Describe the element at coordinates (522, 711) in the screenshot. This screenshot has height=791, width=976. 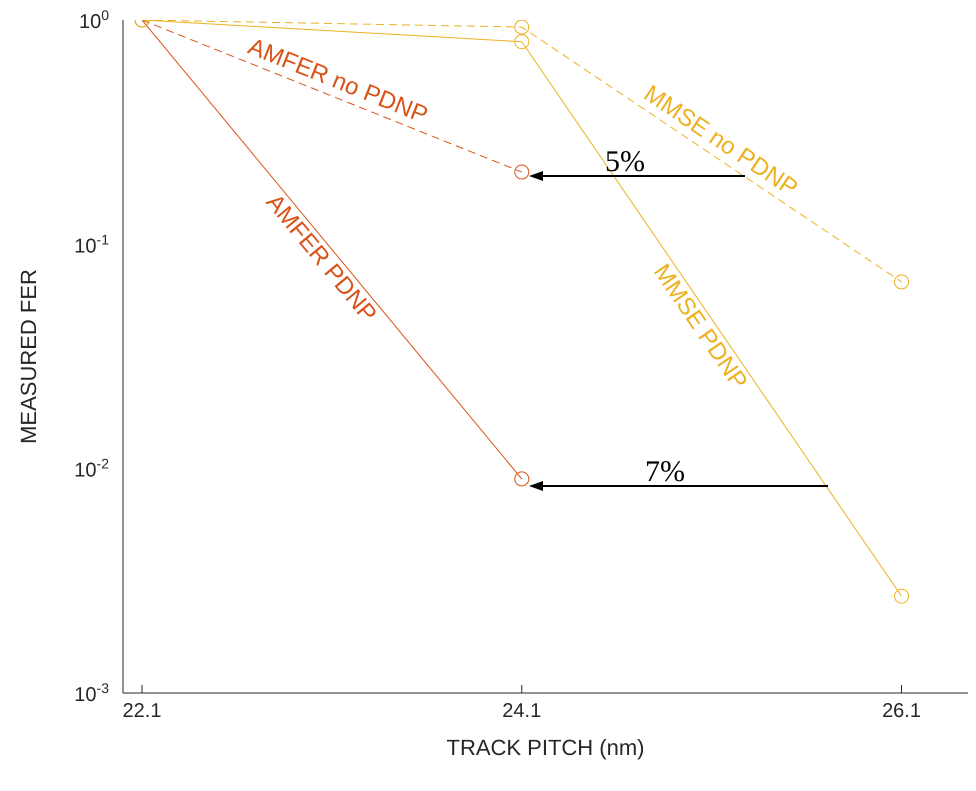
I see `x-tick-label: 24.1` at that location.